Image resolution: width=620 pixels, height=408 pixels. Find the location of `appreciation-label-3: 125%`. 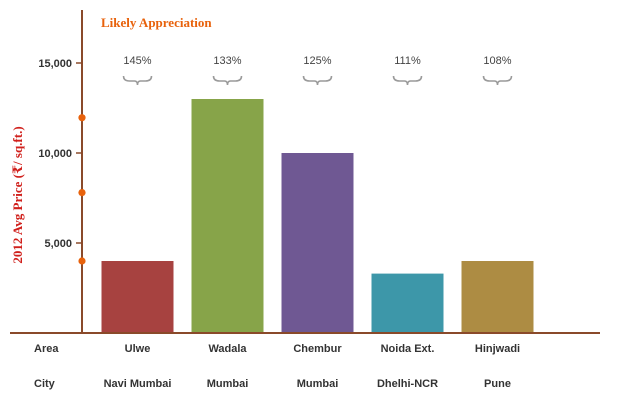

appreciation-label-3: 125% is located at coordinates (317, 61).